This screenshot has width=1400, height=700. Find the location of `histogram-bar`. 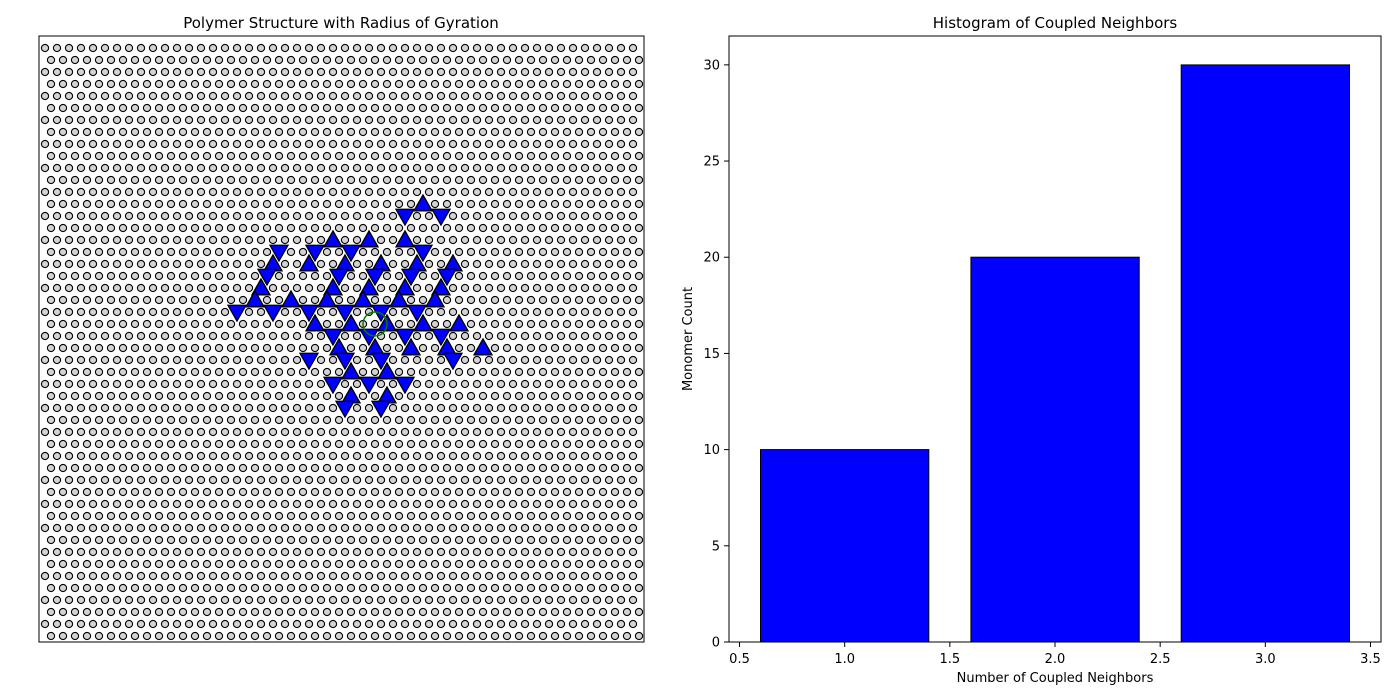

histogram-bar is located at coordinates (845, 546).